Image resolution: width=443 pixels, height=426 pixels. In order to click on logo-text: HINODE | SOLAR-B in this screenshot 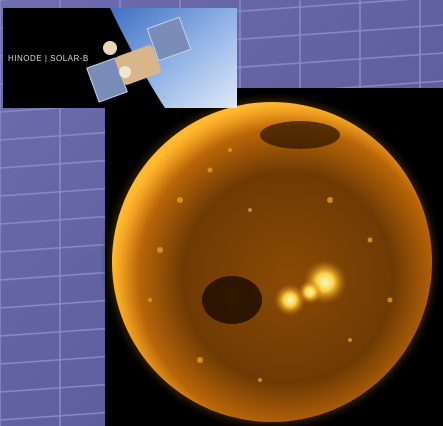, I will do `click(48, 58)`.